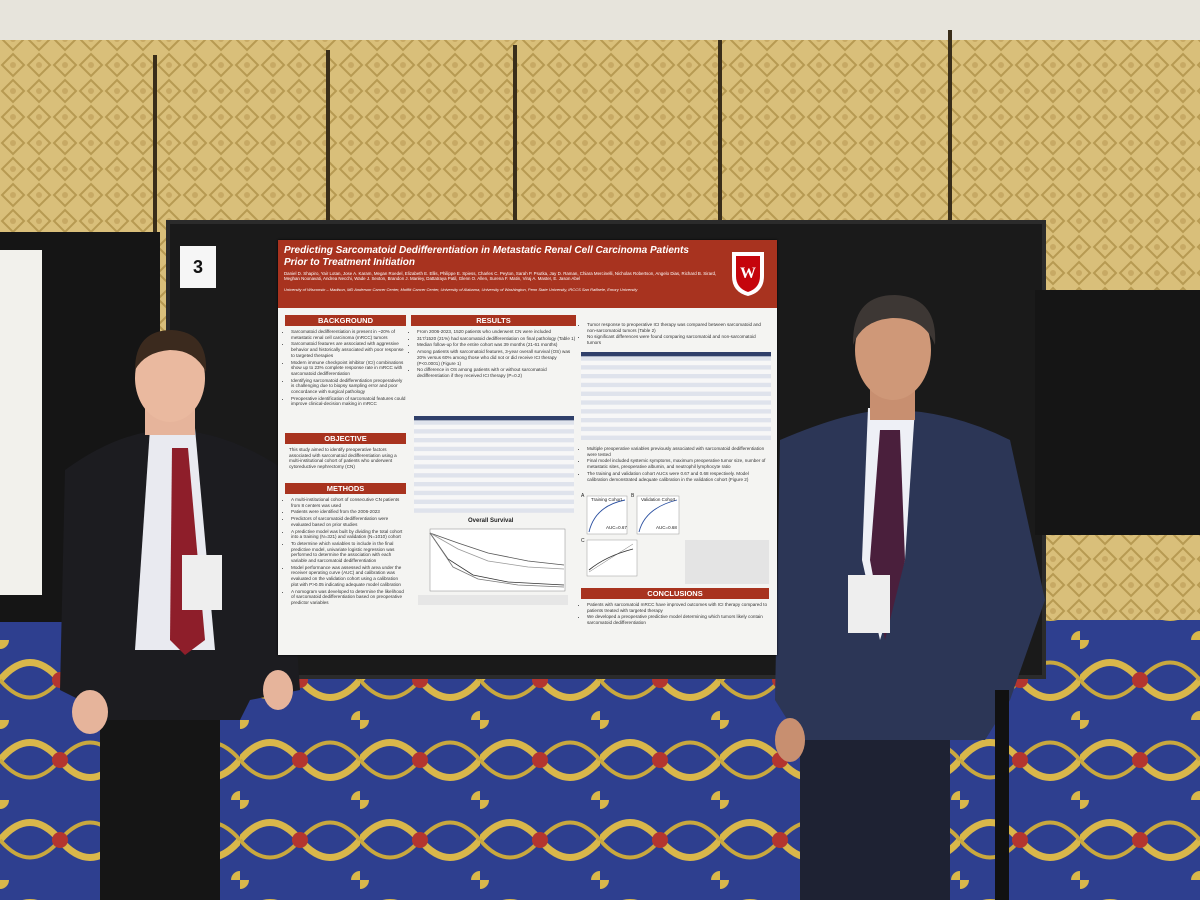 Image resolution: width=1200 pixels, height=900 pixels. I want to click on number-card, so click(198, 267).